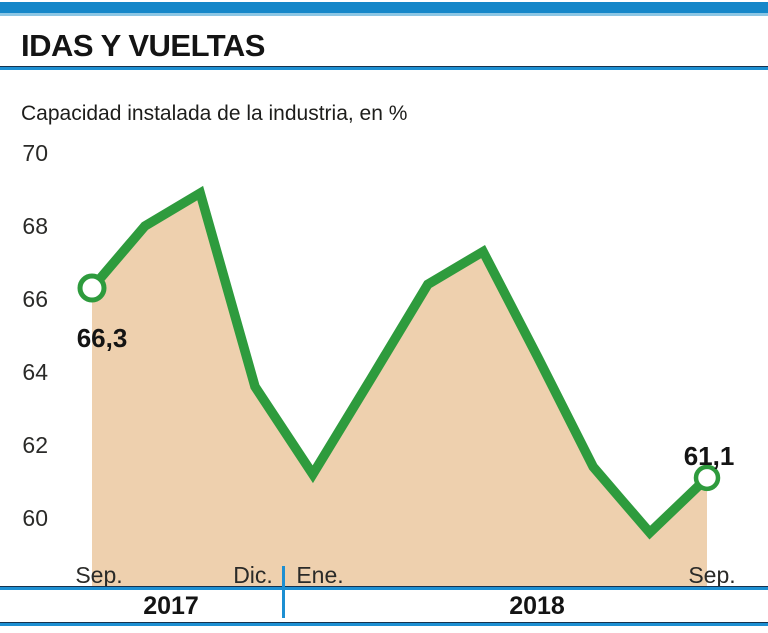 The image size is (768, 633). Describe the element at coordinates (712, 575) in the screenshot. I see `x-tick-sep-2018: Sep.` at that location.